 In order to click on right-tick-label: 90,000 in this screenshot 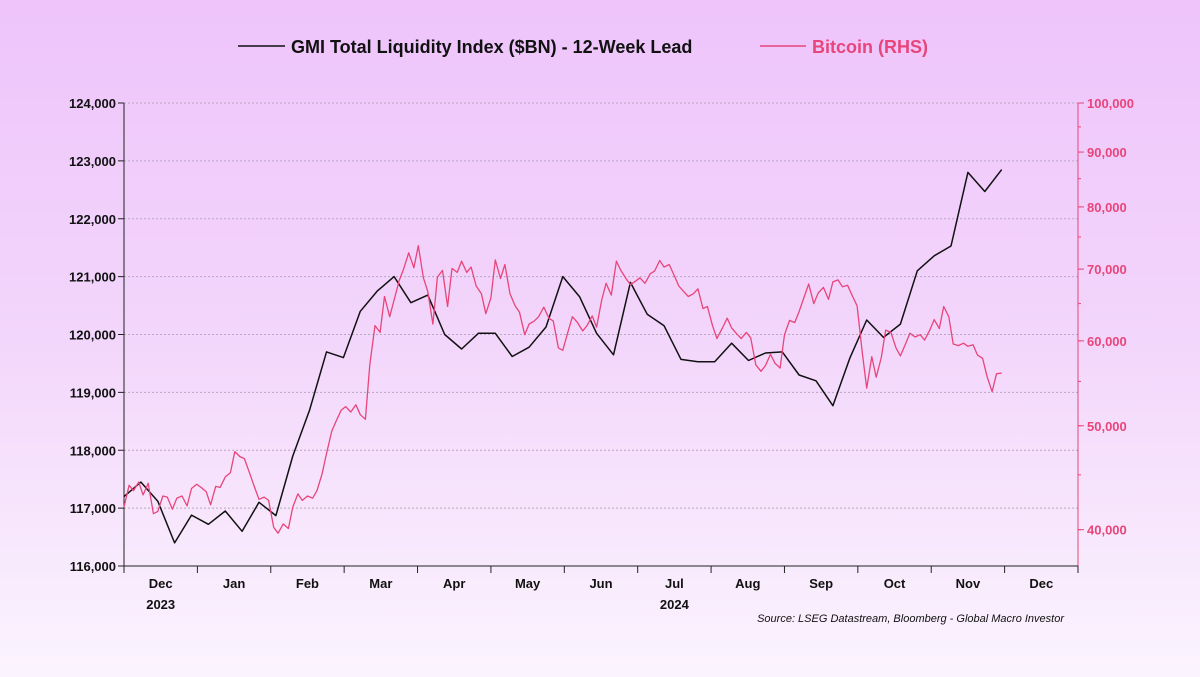, I will do `click(1107, 152)`.